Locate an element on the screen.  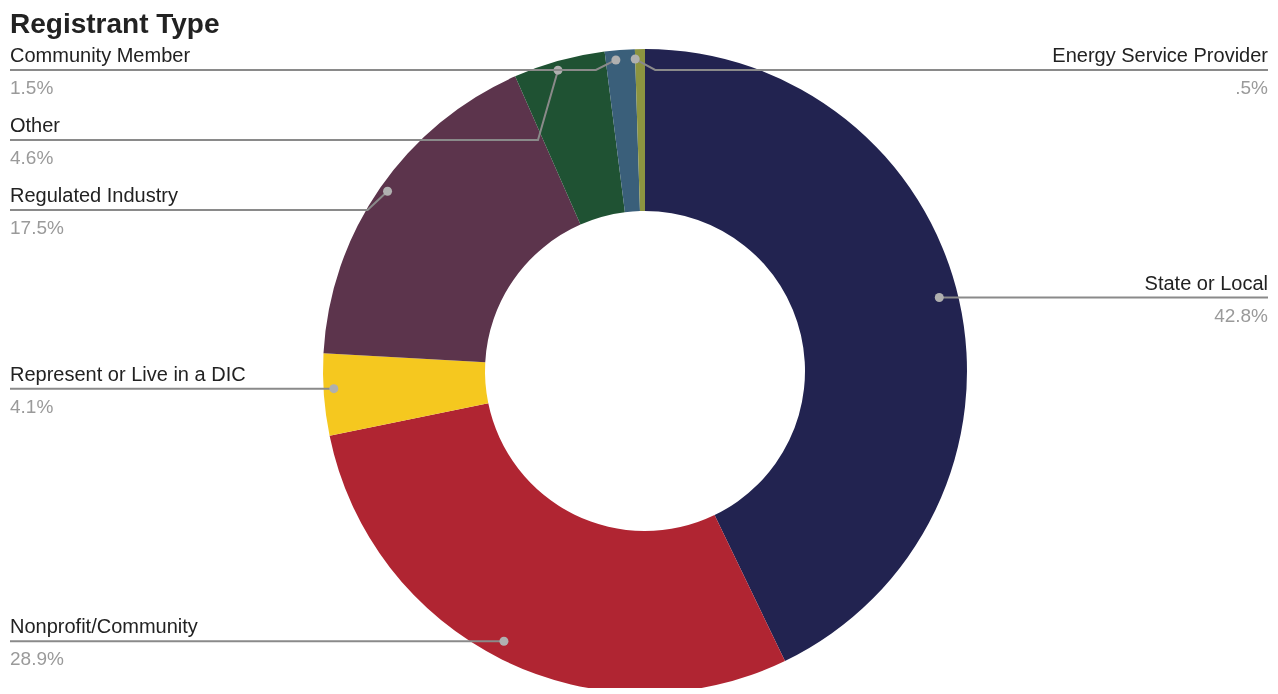
data-label: .5% is located at coordinates (1252, 87).